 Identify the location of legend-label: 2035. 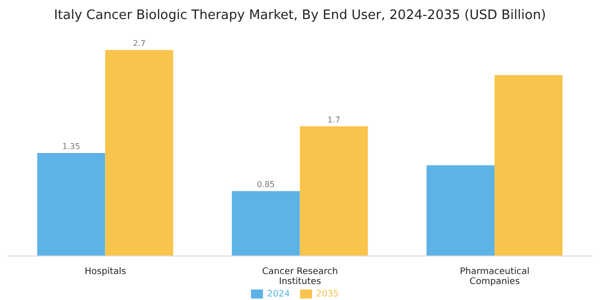
(327, 294).